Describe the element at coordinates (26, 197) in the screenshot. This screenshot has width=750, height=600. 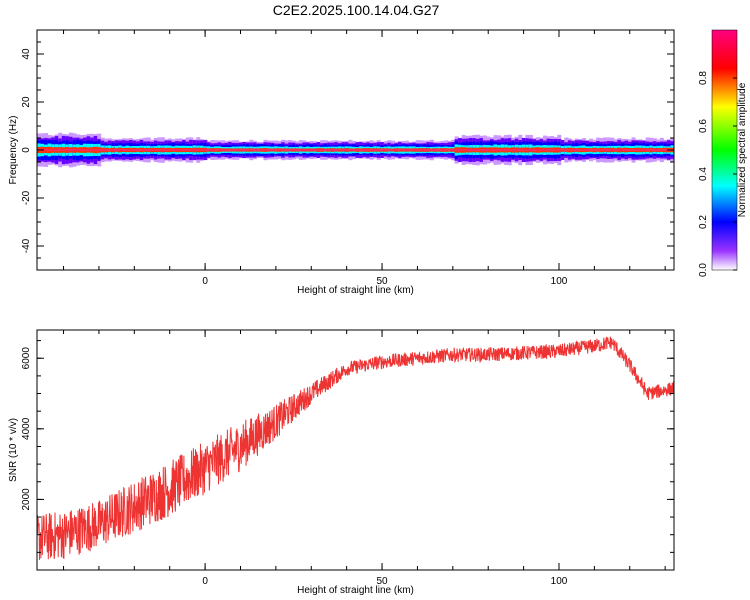
I see `spectrogram-y-tick-label: -20` at that location.